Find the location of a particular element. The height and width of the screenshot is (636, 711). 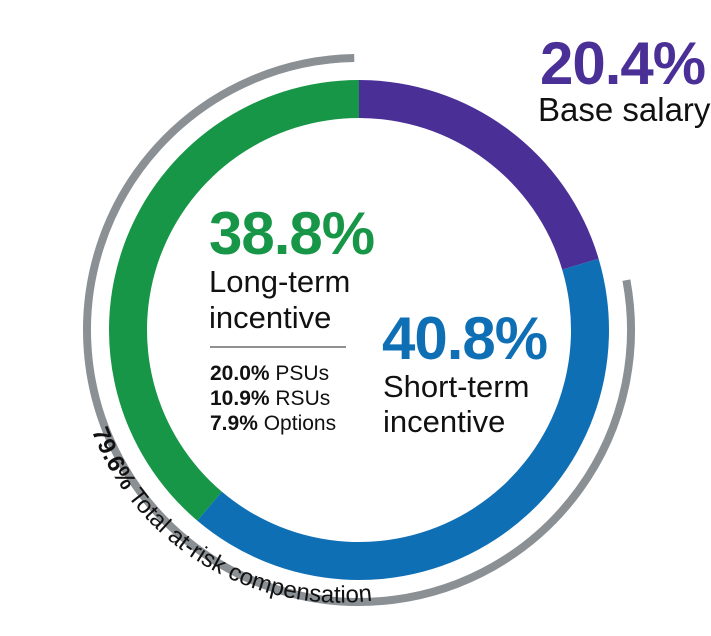

long-term-value: 38.8% is located at coordinates (291, 233).